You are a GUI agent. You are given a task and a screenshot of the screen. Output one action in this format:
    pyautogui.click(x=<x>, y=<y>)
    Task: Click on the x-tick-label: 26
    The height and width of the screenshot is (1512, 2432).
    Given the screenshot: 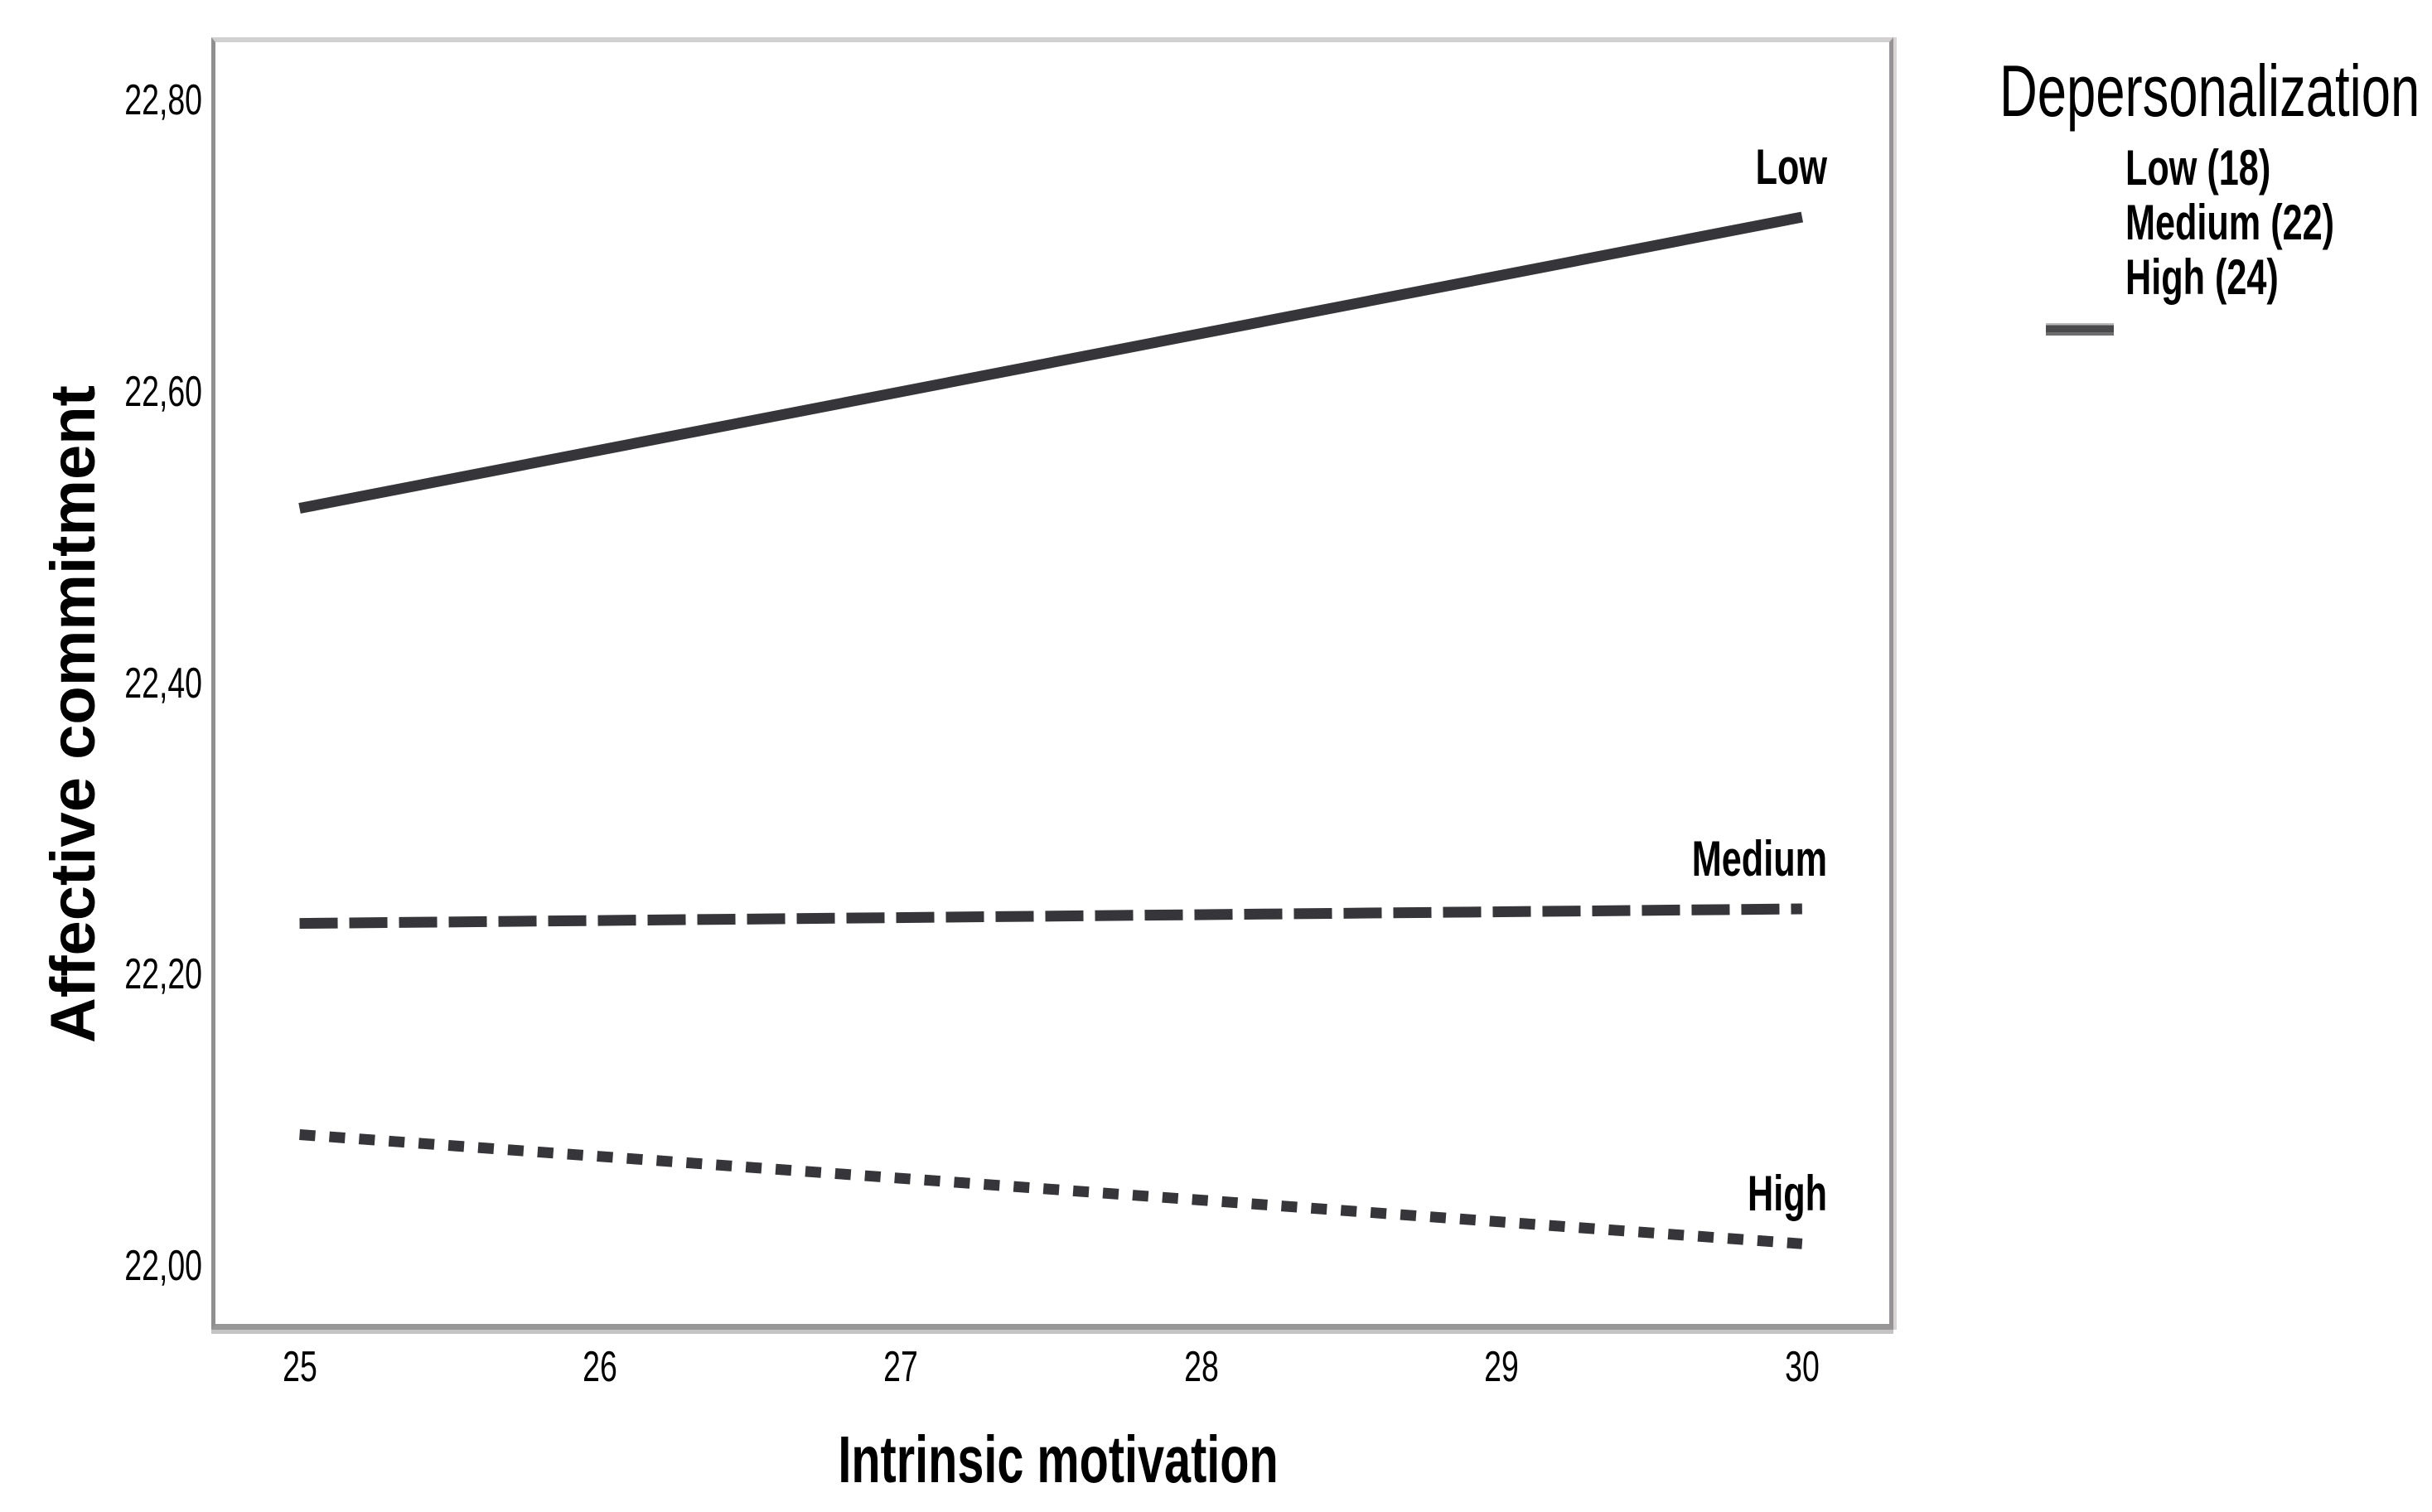 What is the action you would take?
    pyautogui.click(x=600, y=1367)
    